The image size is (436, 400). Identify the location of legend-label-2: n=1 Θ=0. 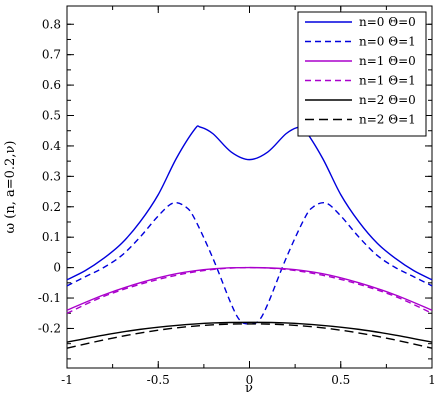
(387, 61).